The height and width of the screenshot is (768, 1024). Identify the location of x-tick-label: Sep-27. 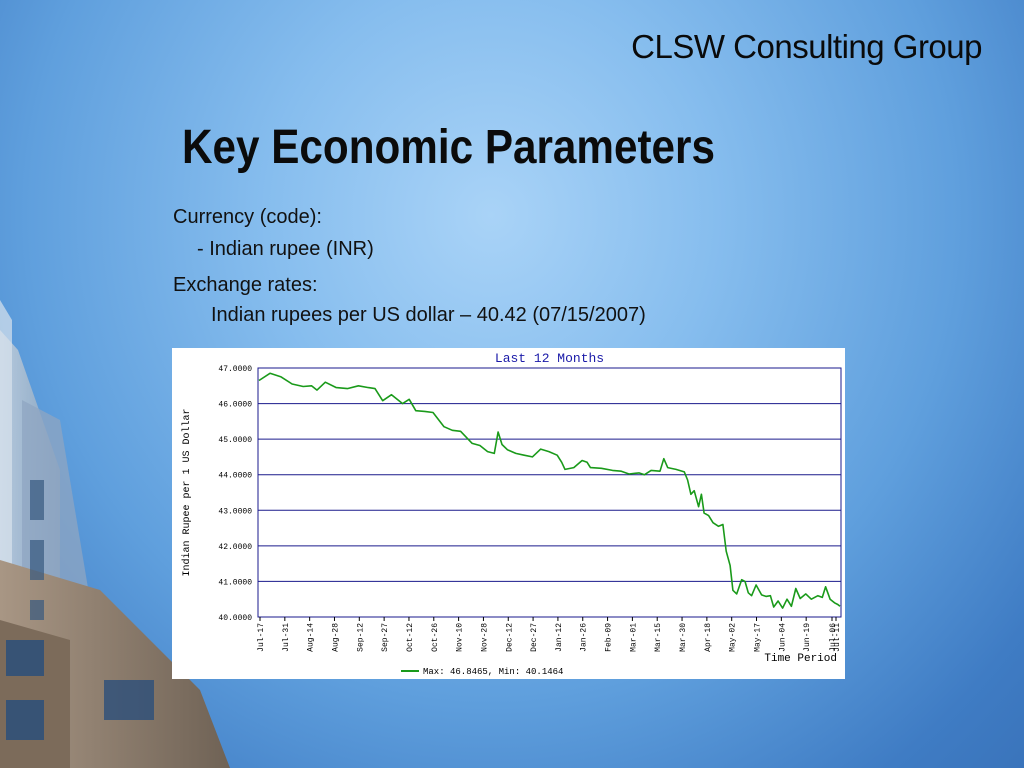
(385, 637).